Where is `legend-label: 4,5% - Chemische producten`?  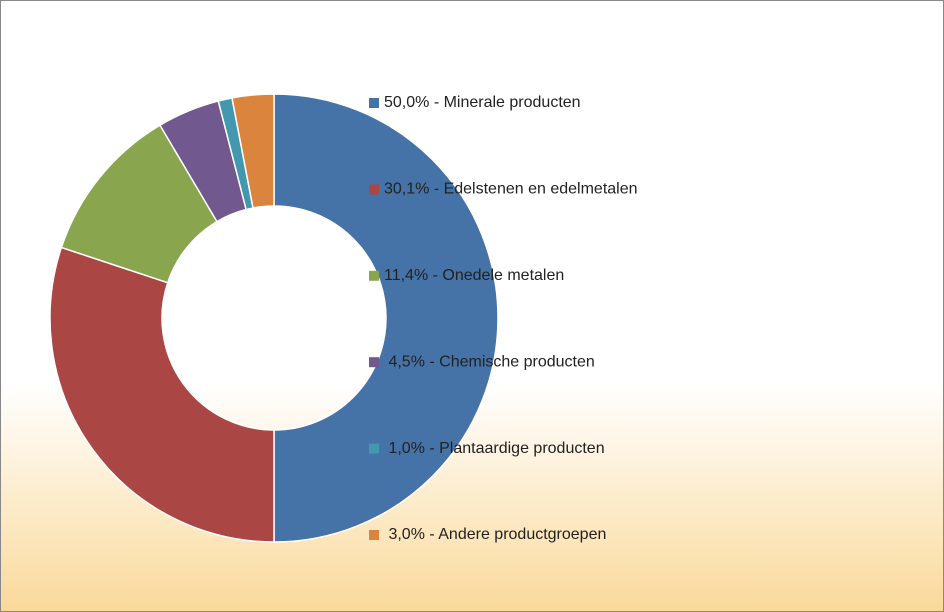 legend-label: 4,5% - Chemische producten is located at coordinates (489, 361).